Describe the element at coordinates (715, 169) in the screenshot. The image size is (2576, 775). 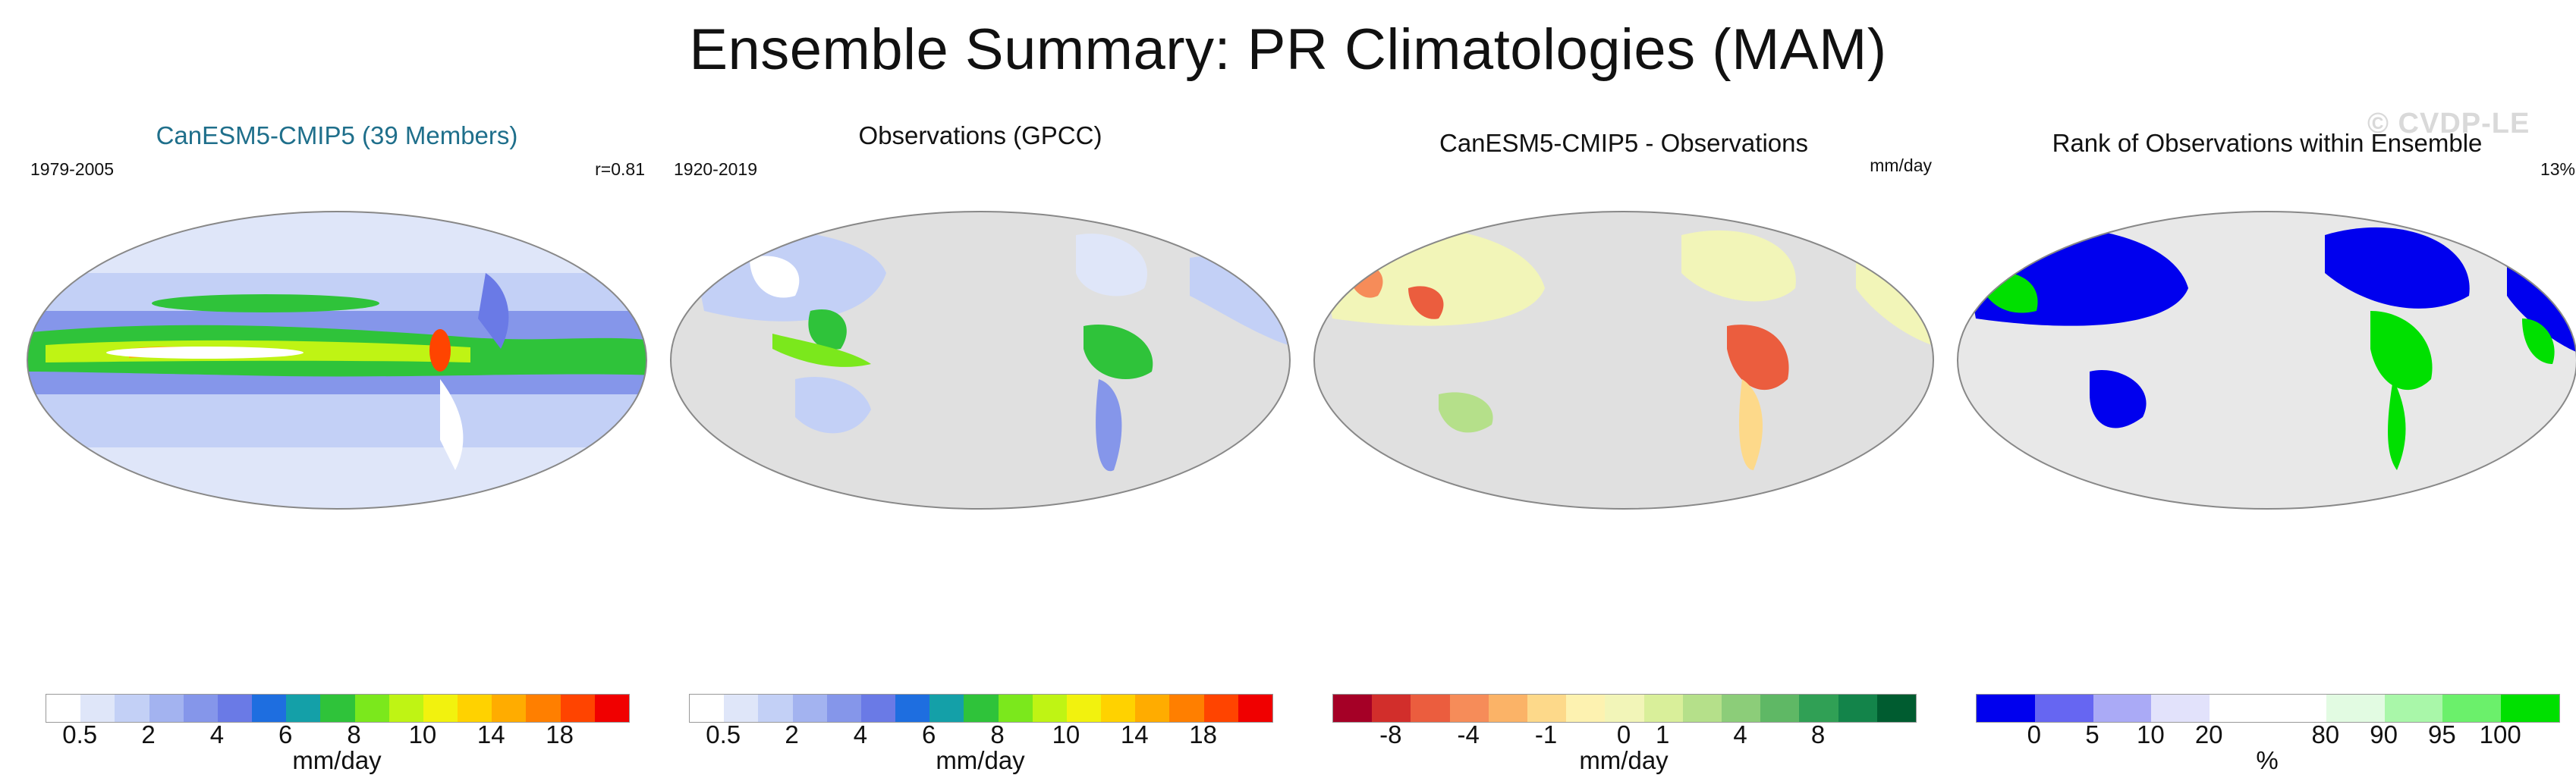
I see `period-label-observations: 1920-2019` at that location.